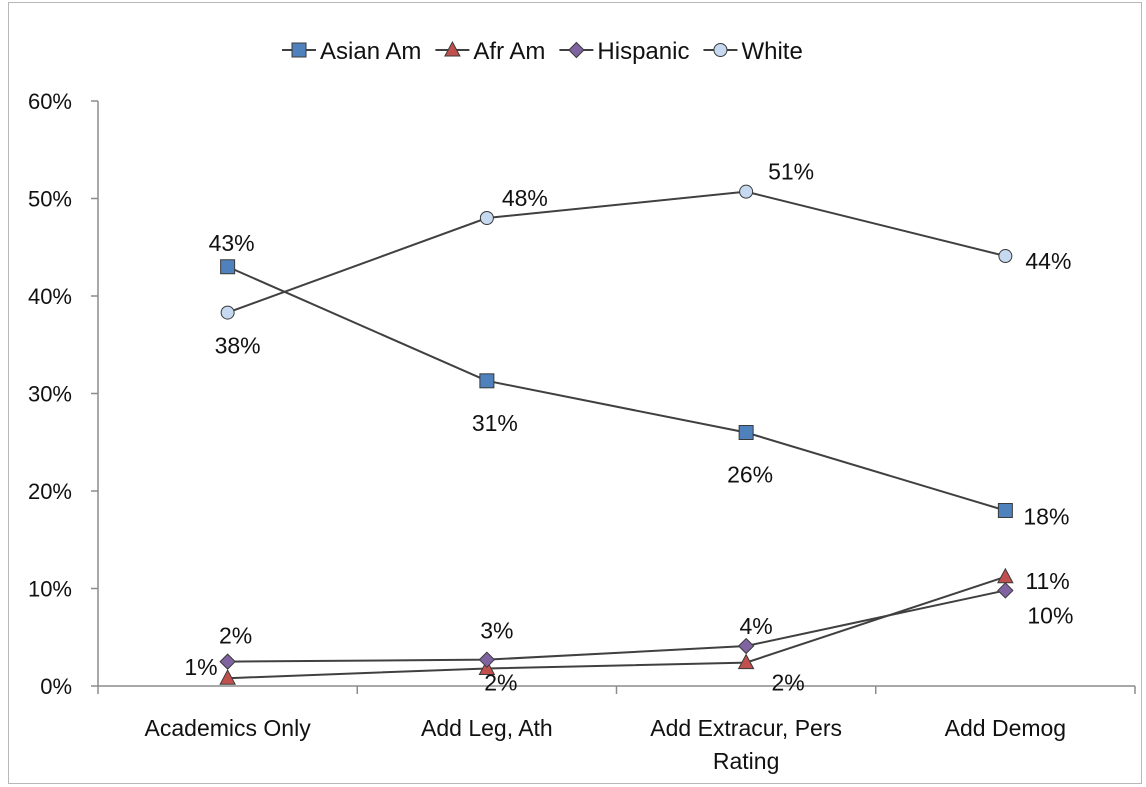  What do you see at coordinates (1046, 517) in the screenshot?
I see `data-label: 18%` at bounding box center [1046, 517].